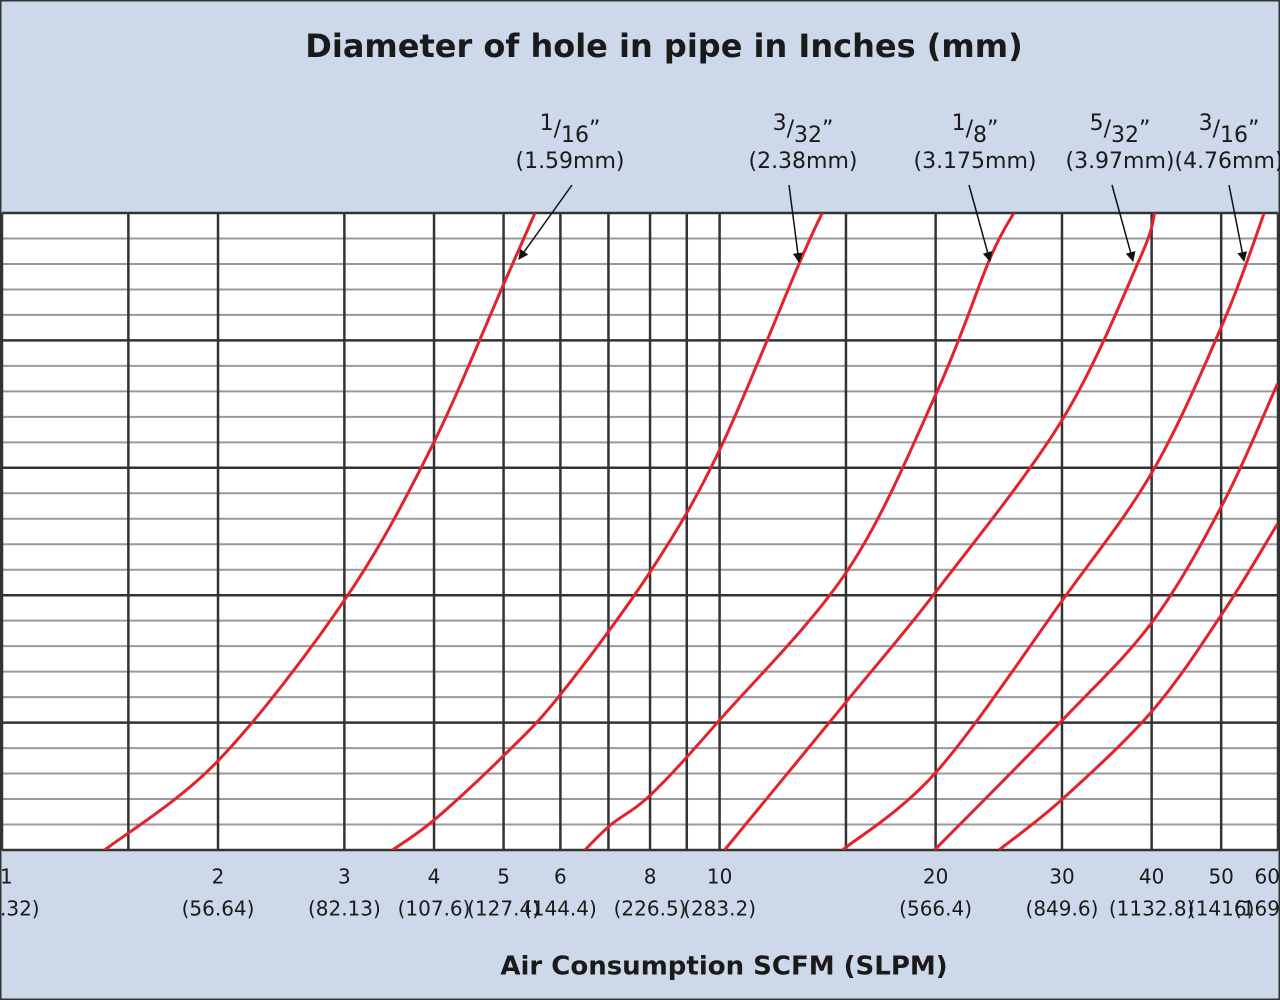 This screenshot has width=1280, height=1000. What do you see at coordinates (1151, 877) in the screenshot?
I see `x-tick-label: 40` at bounding box center [1151, 877].